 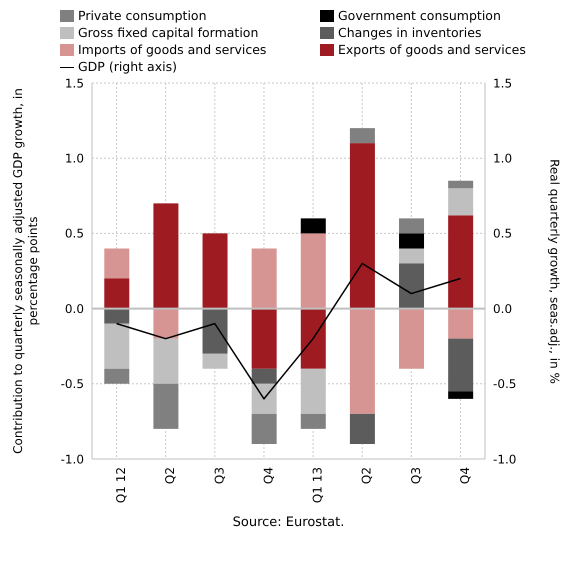 What do you see at coordinates (504, 384) in the screenshot?
I see `y2-tick-label: -0.5` at bounding box center [504, 384].